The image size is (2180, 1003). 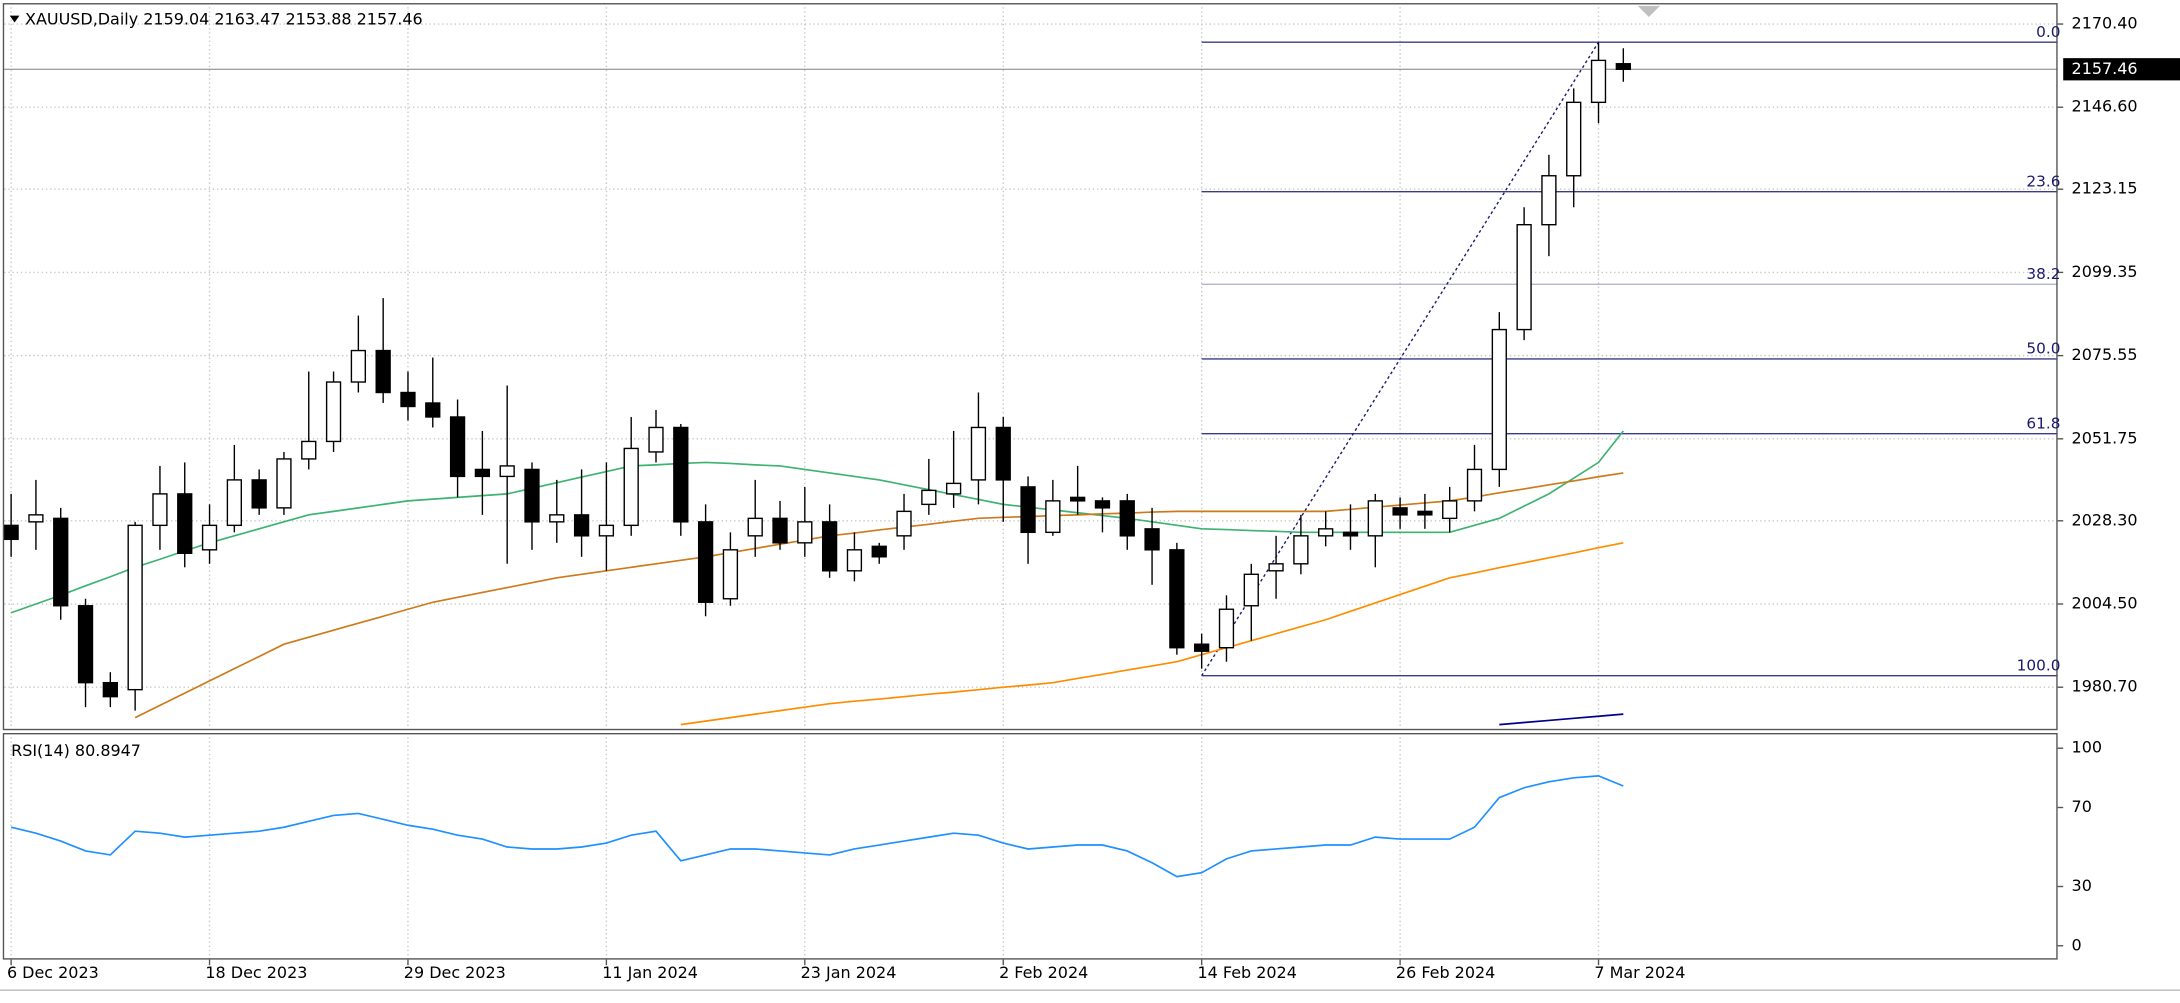 What do you see at coordinates (2105, 68) in the screenshot?
I see `current-price-label: 2157.46` at bounding box center [2105, 68].